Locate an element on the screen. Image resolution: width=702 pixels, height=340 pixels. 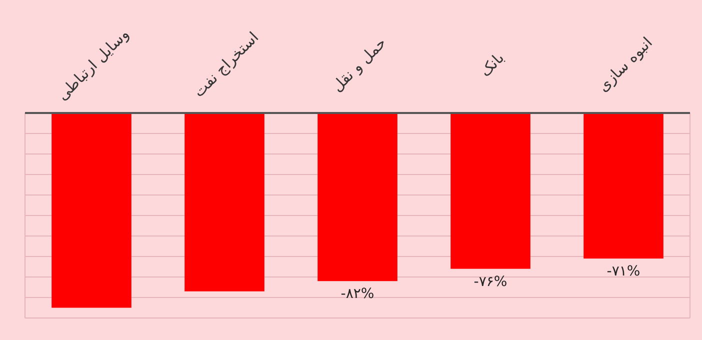
x-tick-label: وسایل ارتباطی is located at coordinates (92, 64).